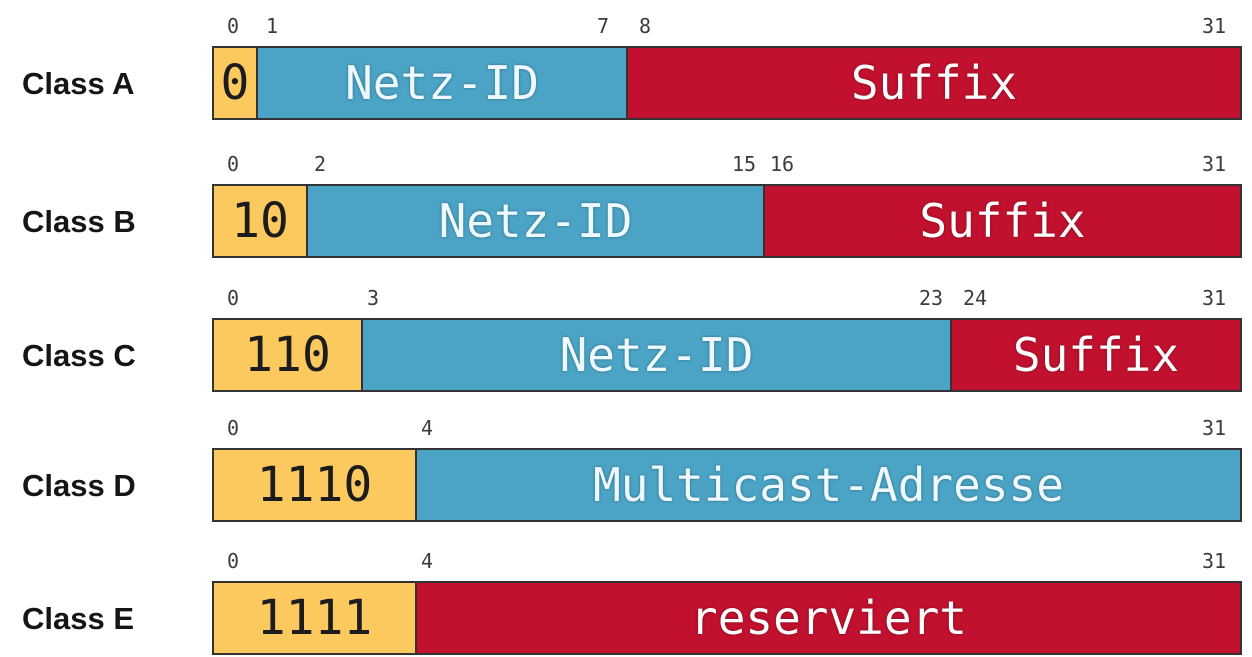 Image resolution: width=1252 pixels, height=657 pixels. Describe the element at coordinates (975, 298) in the screenshot. I see `bit-tick: 24` at that location.